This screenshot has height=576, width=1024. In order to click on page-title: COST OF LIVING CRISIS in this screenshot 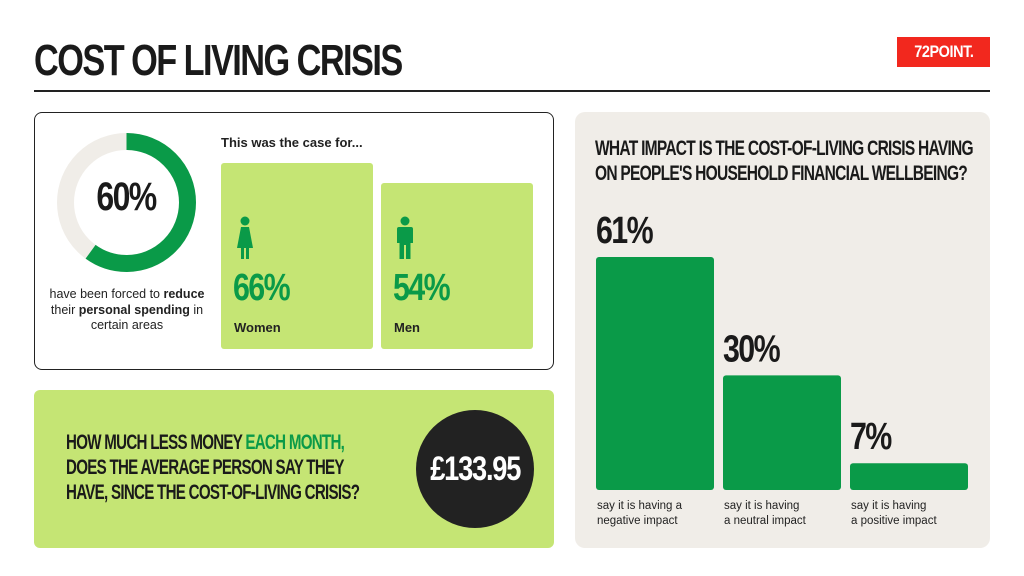, I will do `click(218, 60)`.